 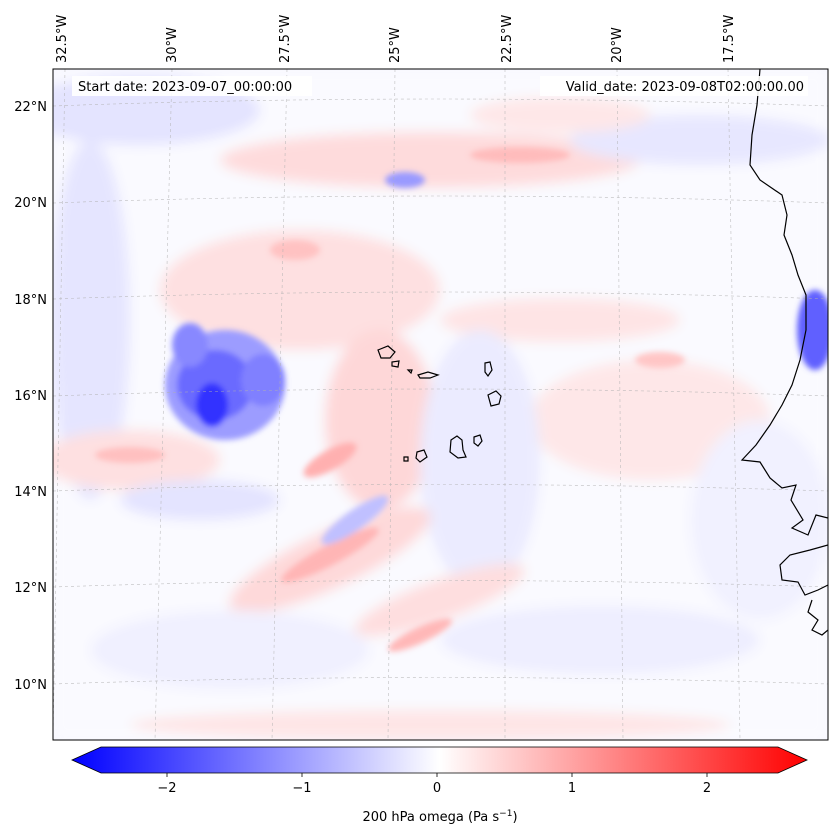 What do you see at coordinates (30, 492) in the screenshot?
I see `lat-label: 14°N` at bounding box center [30, 492].